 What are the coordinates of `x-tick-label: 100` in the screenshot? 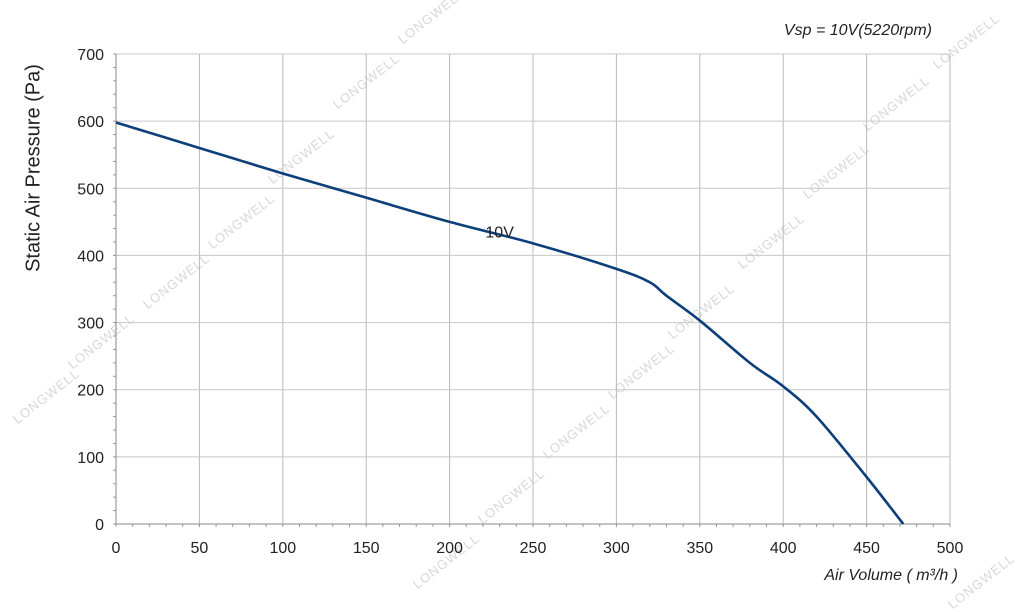 It's located at (282, 548).